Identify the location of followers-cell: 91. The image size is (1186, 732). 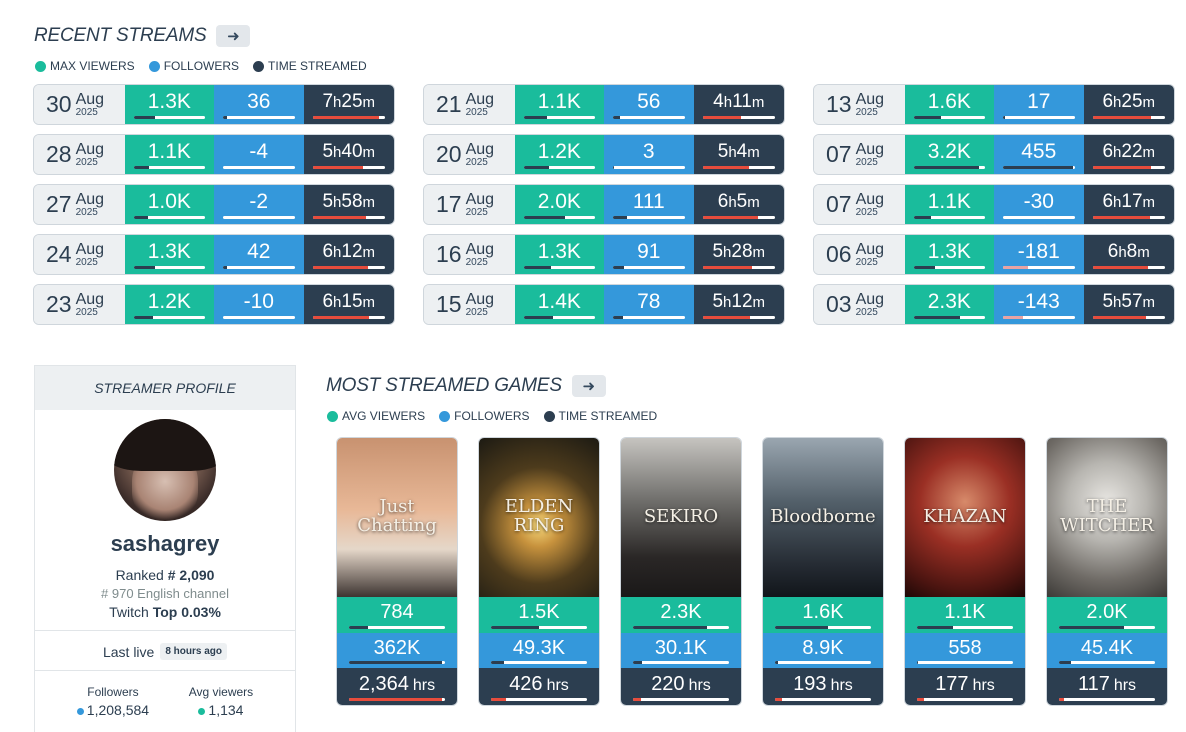
(649, 254).